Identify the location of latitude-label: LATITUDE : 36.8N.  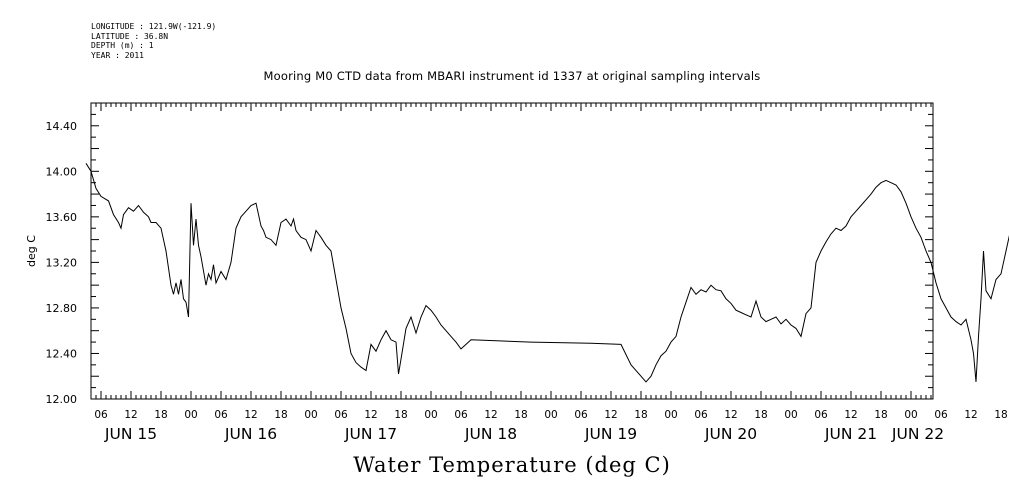
(130, 36).